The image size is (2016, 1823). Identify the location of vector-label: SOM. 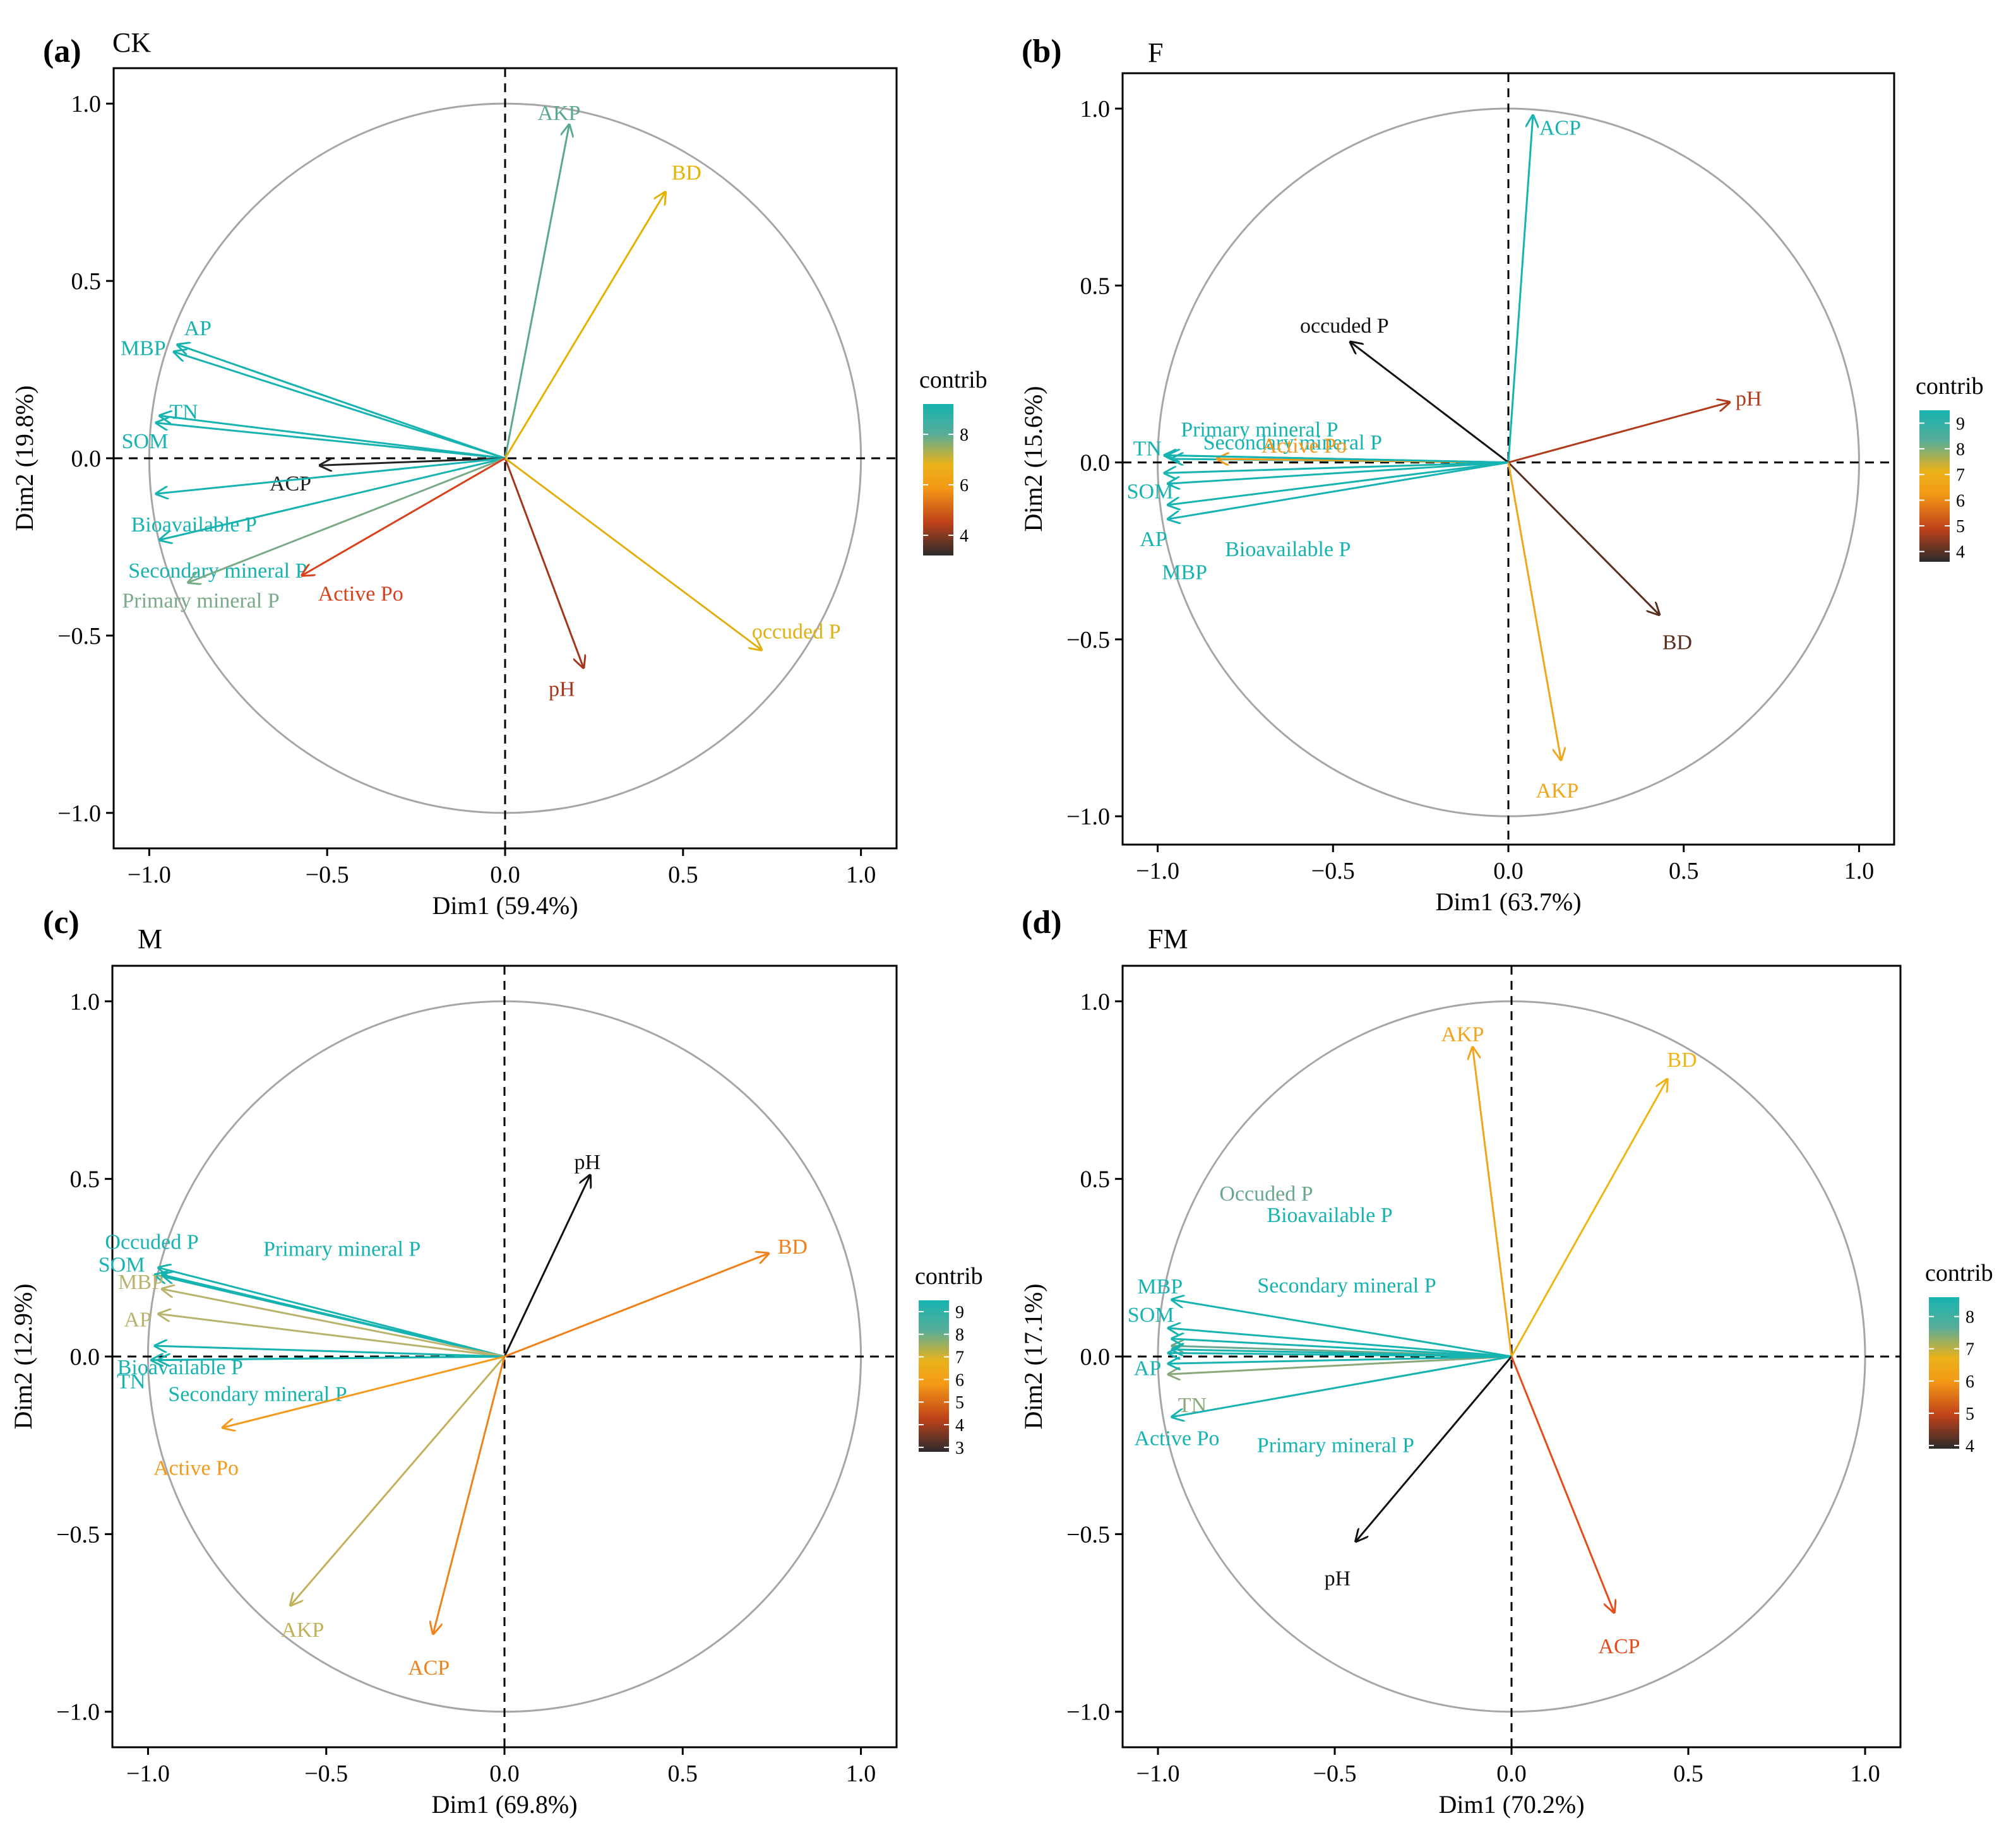
(145, 441).